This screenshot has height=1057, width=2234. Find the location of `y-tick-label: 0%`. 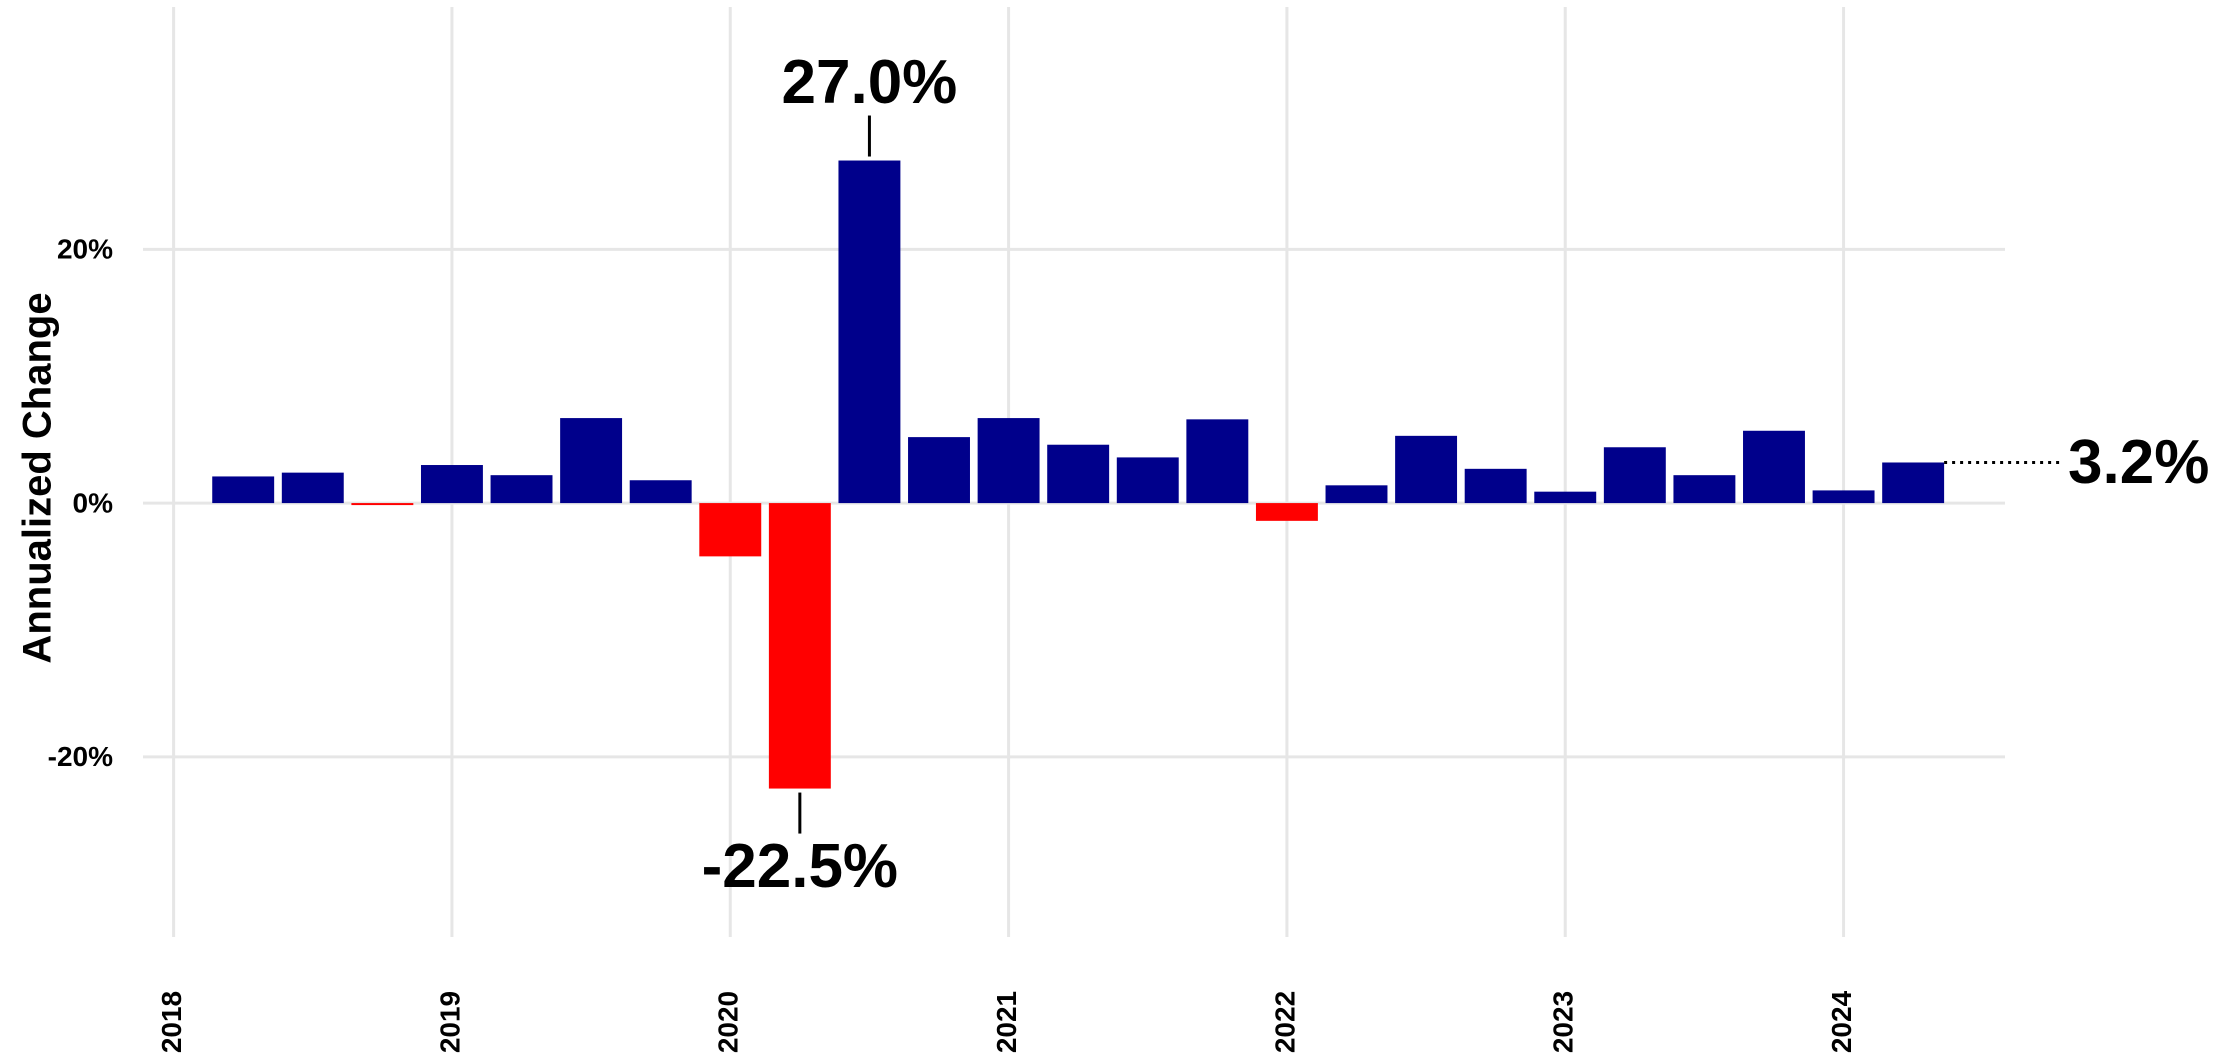

y-tick-label: 0% is located at coordinates (93, 502).